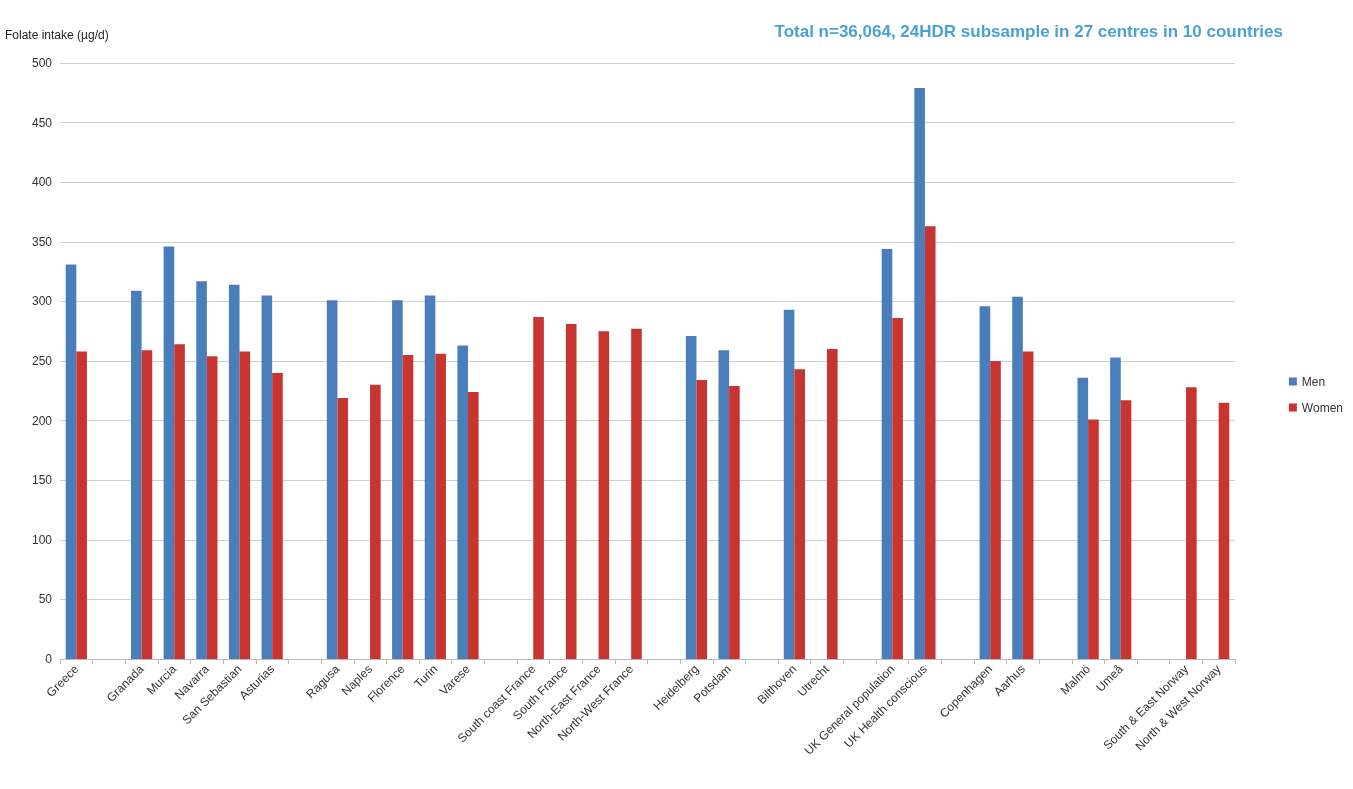 Image resolution: width=1353 pixels, height=789 pixels. Describe the element at coordinates (45, 599) in the screenshot. I see `y-tick-label: 50` at that location.